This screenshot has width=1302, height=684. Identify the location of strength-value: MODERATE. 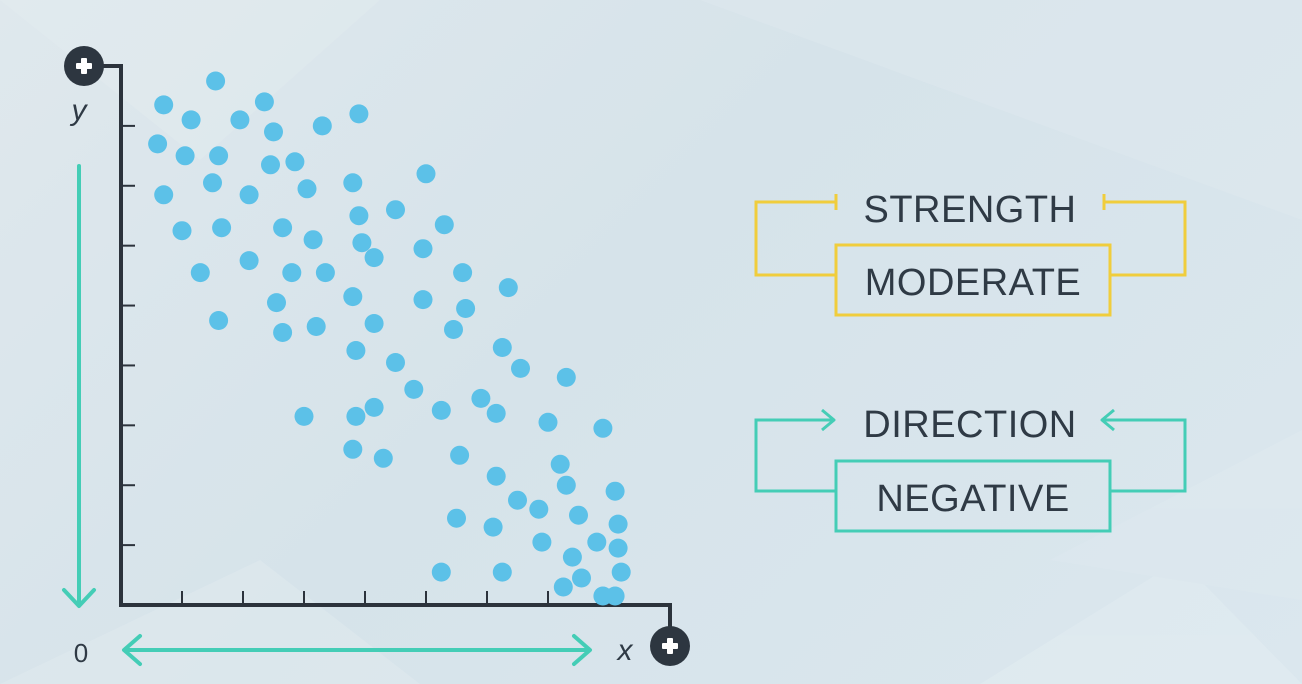
(973, 283).